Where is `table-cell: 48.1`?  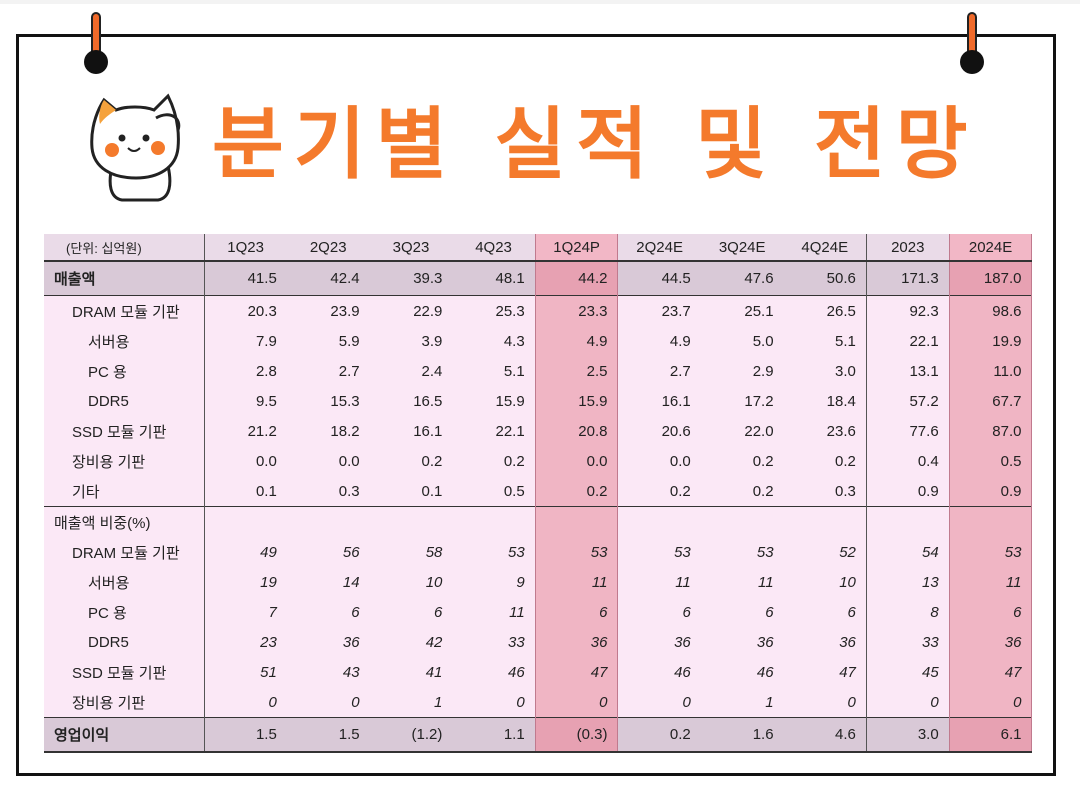 table-cell: 48.1 is located at coordinates (494, 278).